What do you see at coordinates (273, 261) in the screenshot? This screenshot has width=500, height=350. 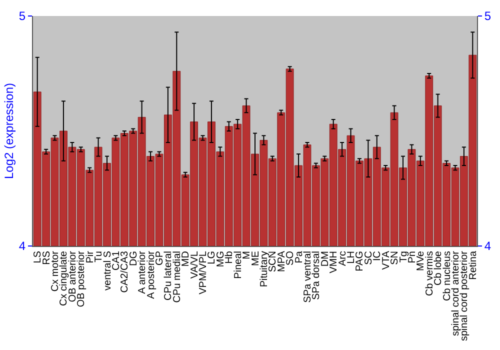 I see `x-tick-label: SCN` at bounding box center [273, 261].